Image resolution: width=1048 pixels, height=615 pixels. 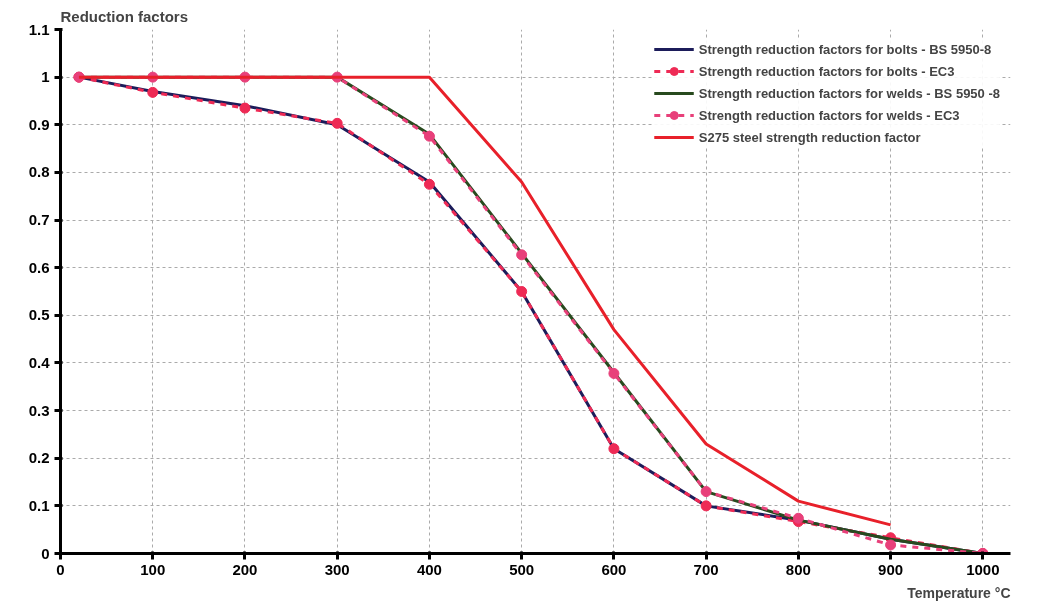 I want to click on x-tick-label: 400, so click(x=429, y=569).